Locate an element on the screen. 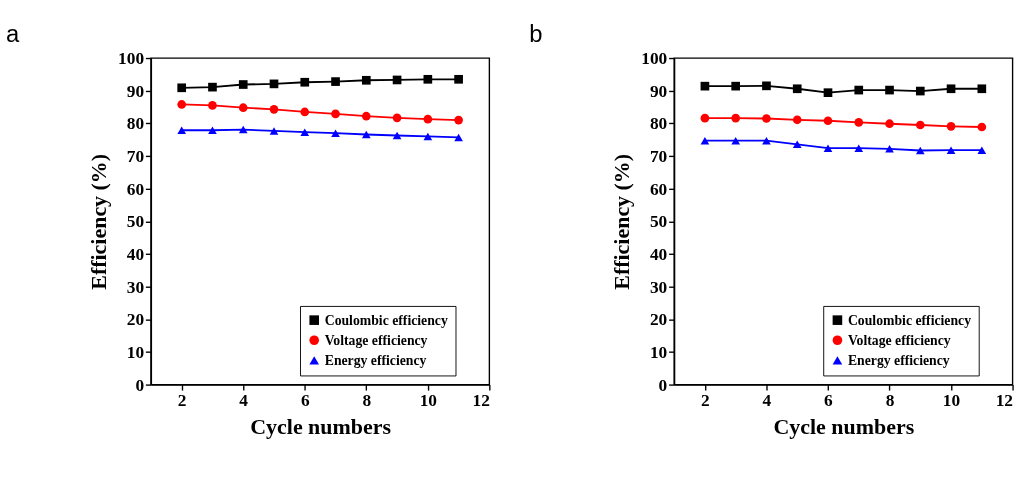 This screenshot has width=1019, height=483. chart-title: b is located at coordinates (536, 33).